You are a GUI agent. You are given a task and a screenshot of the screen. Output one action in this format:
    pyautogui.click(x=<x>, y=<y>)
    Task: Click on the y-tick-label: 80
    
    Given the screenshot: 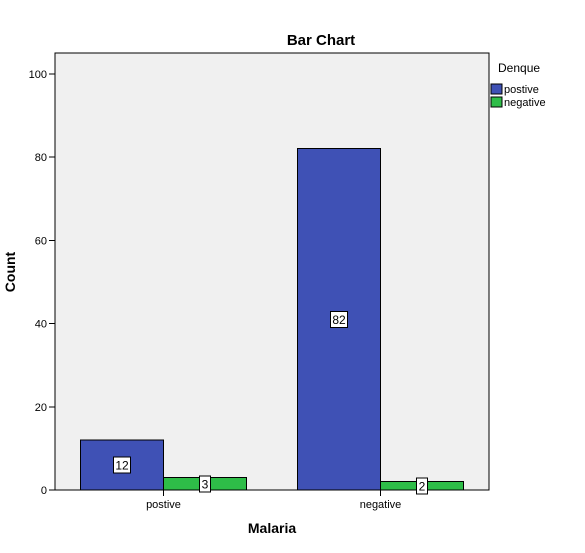 What is the action you would take?
    pyautogui.click(x=41, y=158)
    